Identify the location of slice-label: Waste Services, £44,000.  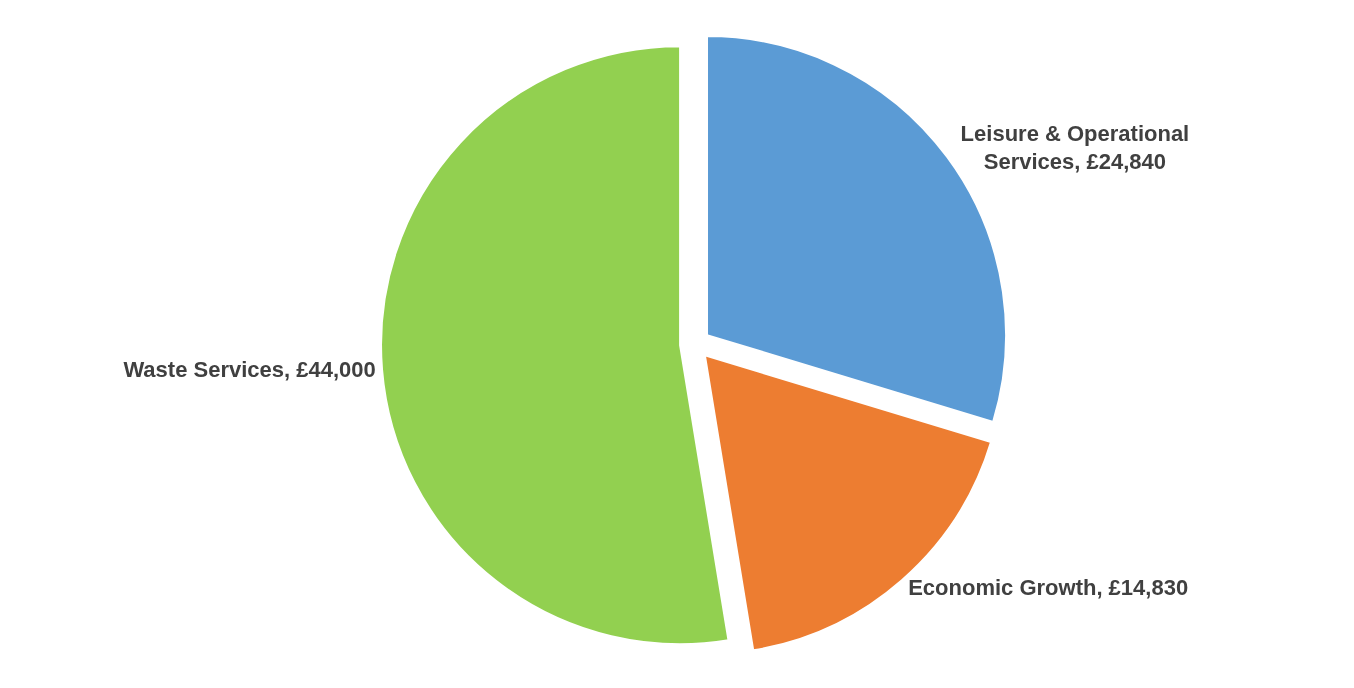
(249, 370).